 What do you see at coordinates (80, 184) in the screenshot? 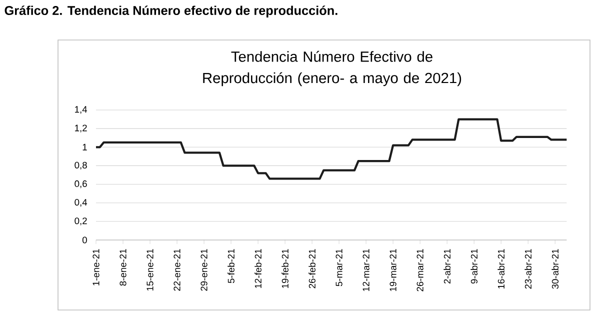
I see `y-tick-label: 0,6` at bounding box center [80, 184].